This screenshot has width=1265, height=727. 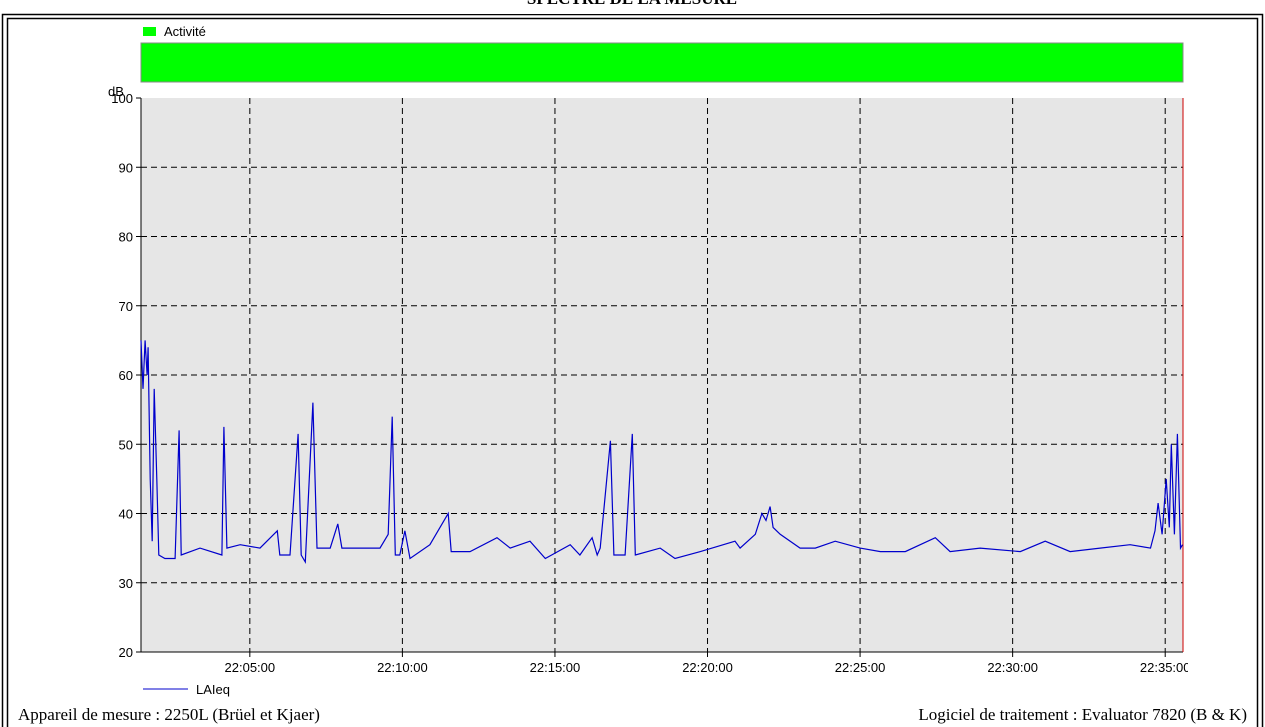 What do you see at coordinates (185, 31) in the screenshot?
I see `activity-label: Activité` at bounding box center [185, 31].